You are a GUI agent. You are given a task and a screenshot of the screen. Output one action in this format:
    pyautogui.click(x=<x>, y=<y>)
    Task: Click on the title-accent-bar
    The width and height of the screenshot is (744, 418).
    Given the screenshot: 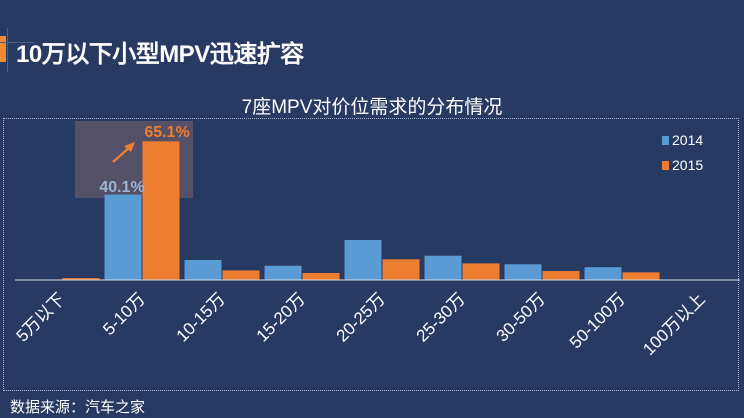 What is the action you would take?
    pyautogui.click(x=3, y=49)
    